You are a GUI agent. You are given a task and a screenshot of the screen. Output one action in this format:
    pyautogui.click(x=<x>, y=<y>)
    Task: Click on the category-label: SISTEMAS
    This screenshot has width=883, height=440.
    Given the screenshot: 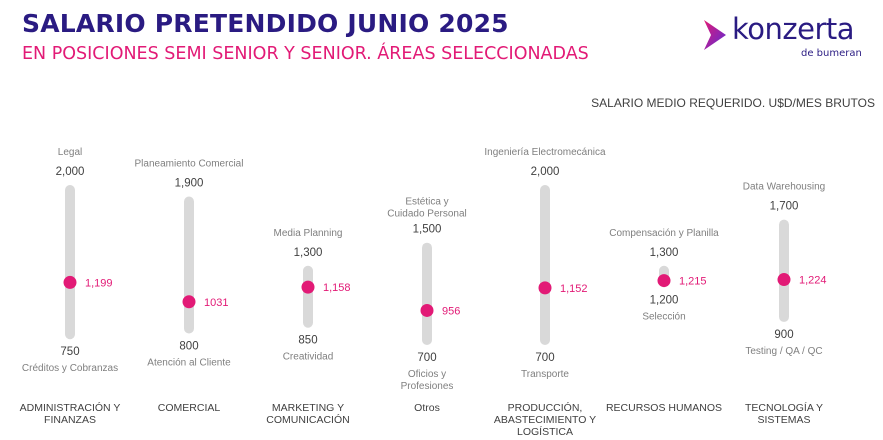 What is the action you would take?
    pyautogui.click(x=783, y=420)
    